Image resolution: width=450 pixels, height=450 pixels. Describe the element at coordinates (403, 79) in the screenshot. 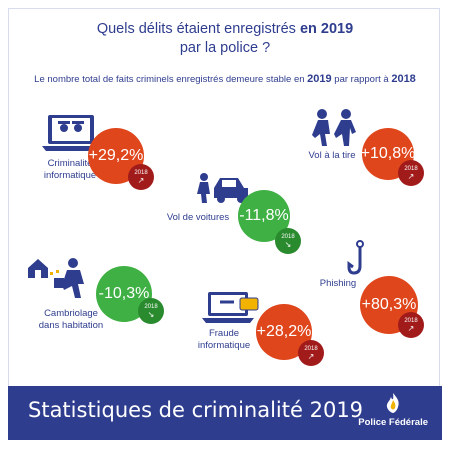

I see `subtitle-year-2018: 2018` at that location.